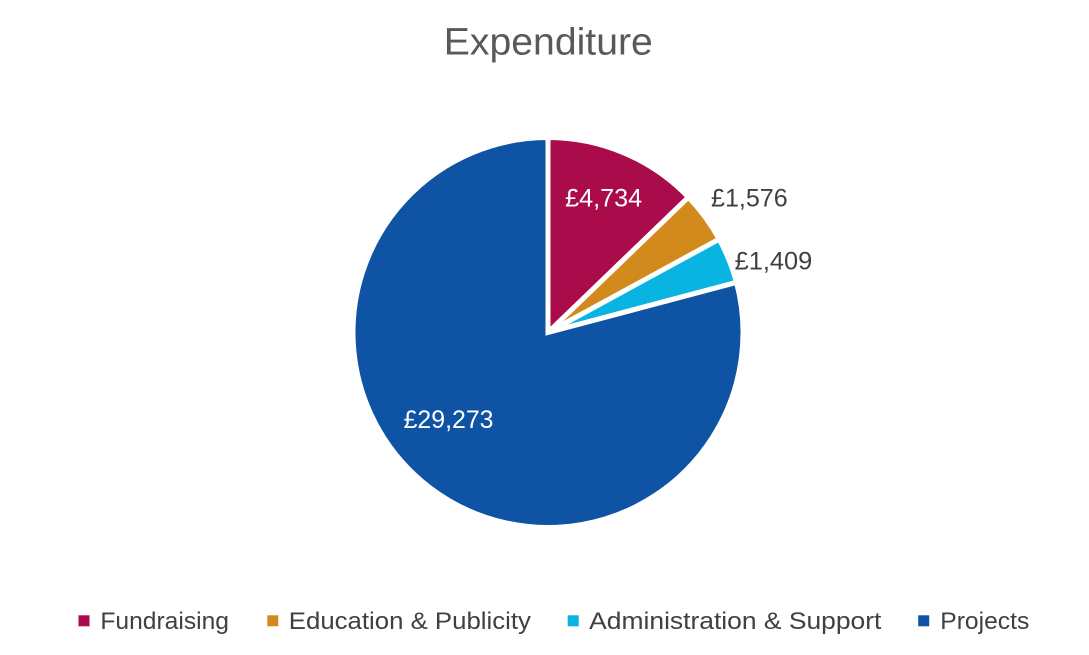 This screenshot has width=1089, height=655. I want to click on svg-text: Projects, so click(984, 621).